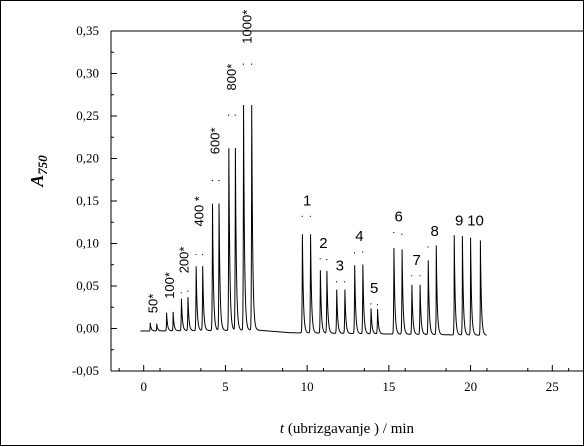 This screenshot has height=447, width=584. What do you see at coordinates (552, 386) in the screenshot?
I see `x-tick-label: 25` at bounding box center [552, 386].